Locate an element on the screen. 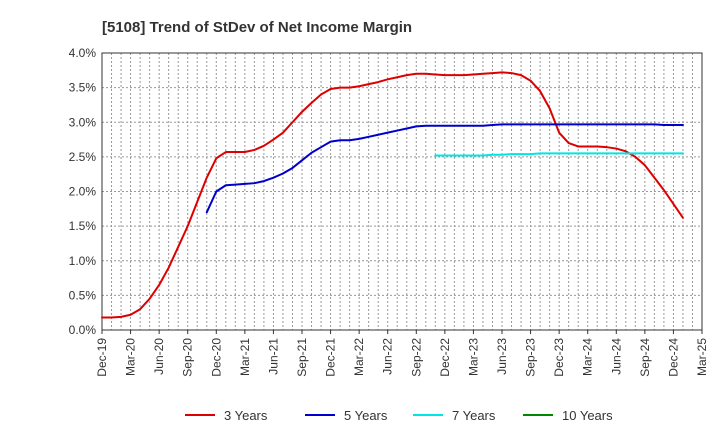  x-tick-label: Mar-21 is located at coordinates (245, 357).